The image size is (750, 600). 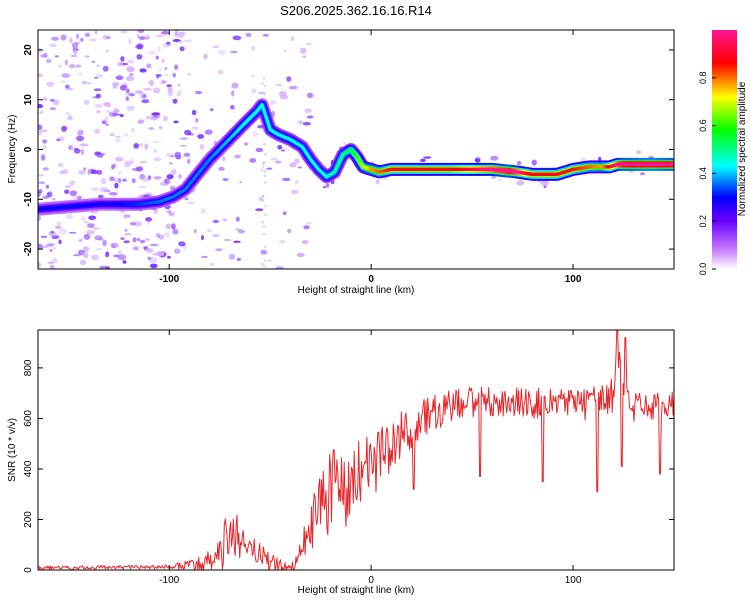 What do you see at coordinates (703, 221) in the screenshot?
I see `colorbar-tick-label: 0.2` at bounding box center [703, 221].